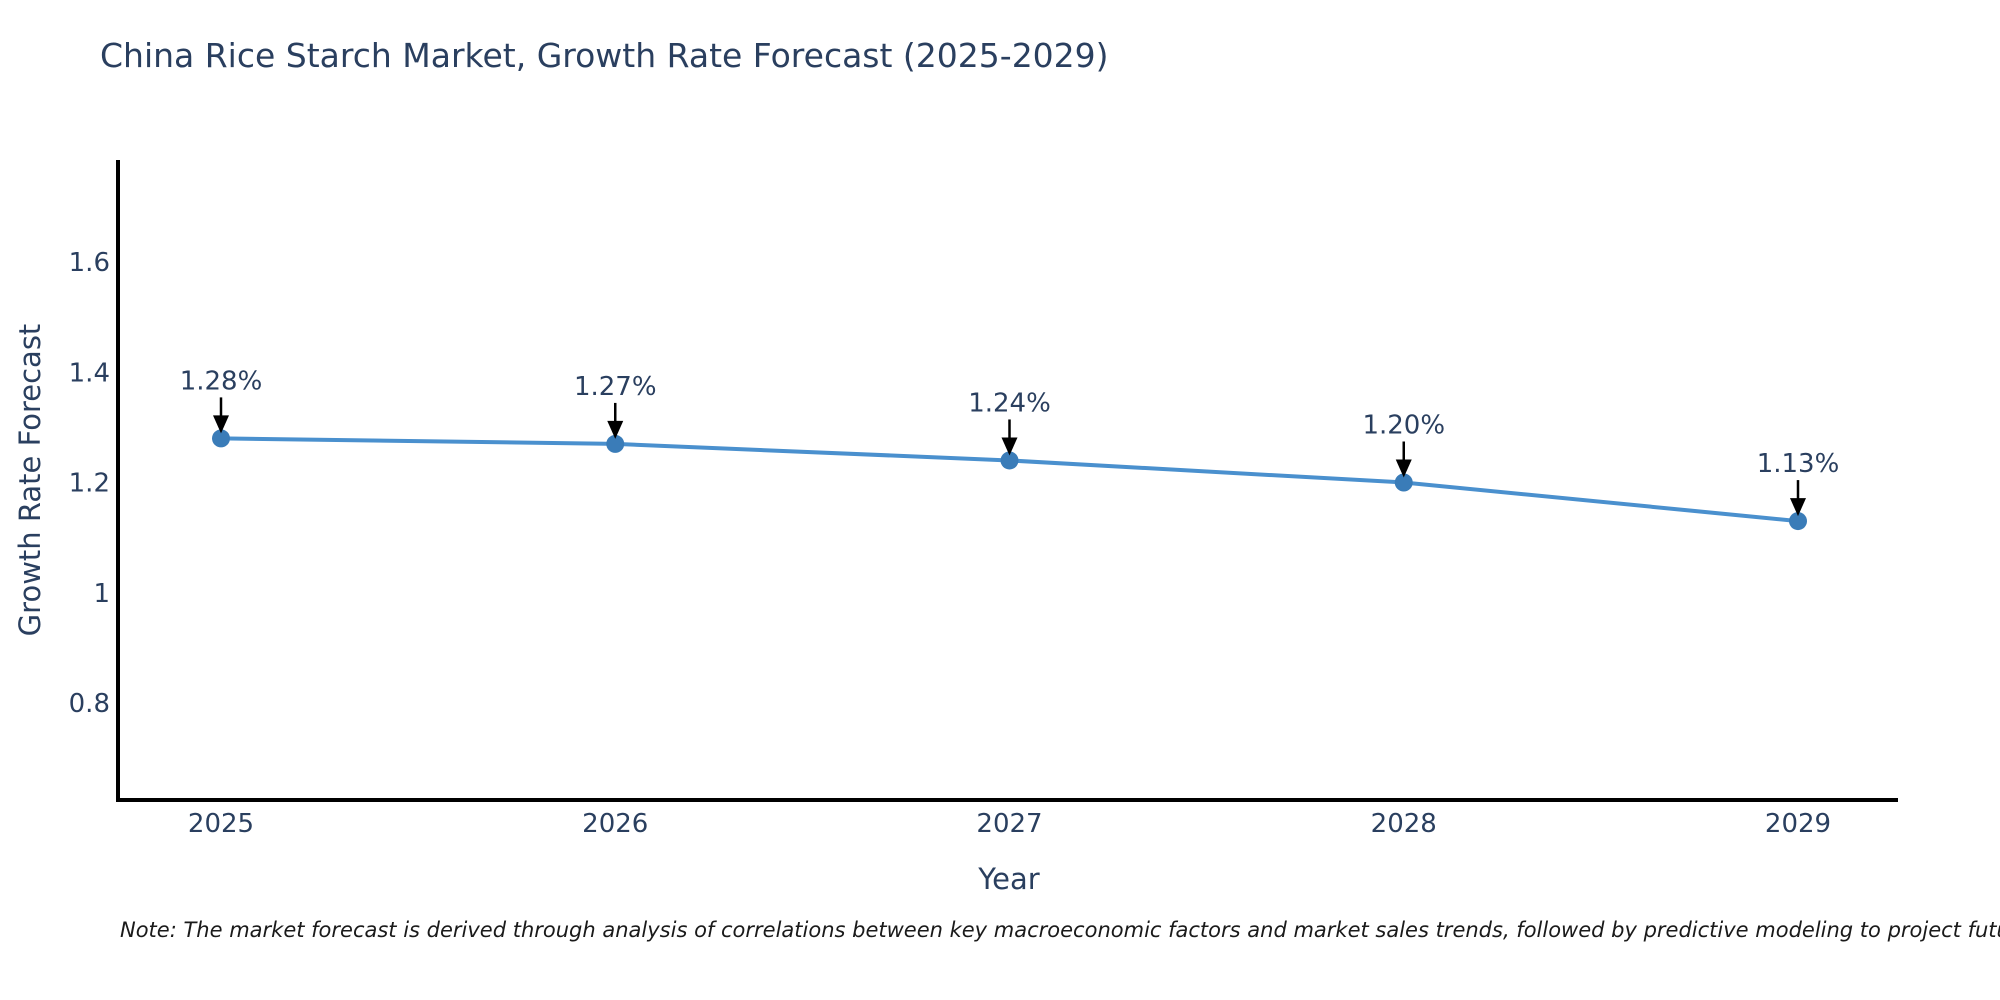  I want to click on y-tick-label: 1.6, so click(89, 263).